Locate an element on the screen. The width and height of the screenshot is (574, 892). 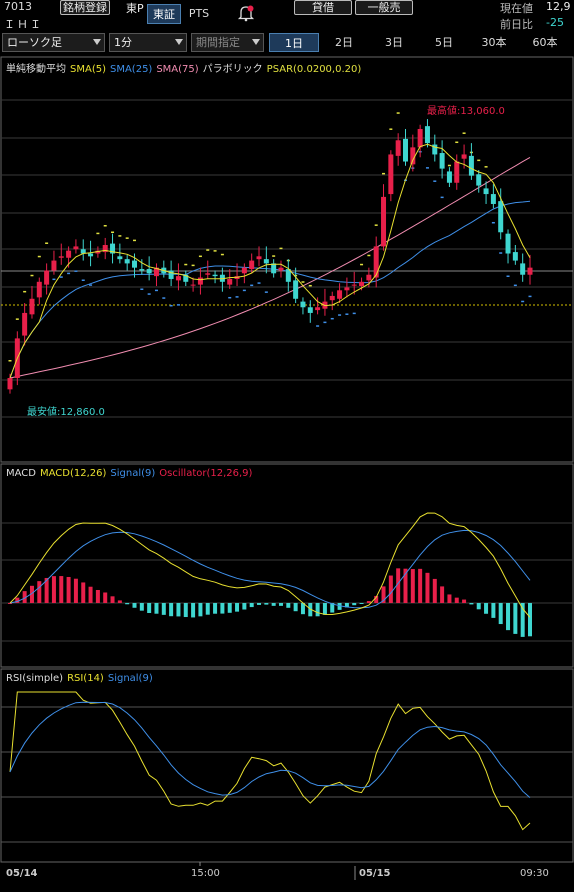
rsi-line-legend: RSI(14) is located at coordinates (85, 678).